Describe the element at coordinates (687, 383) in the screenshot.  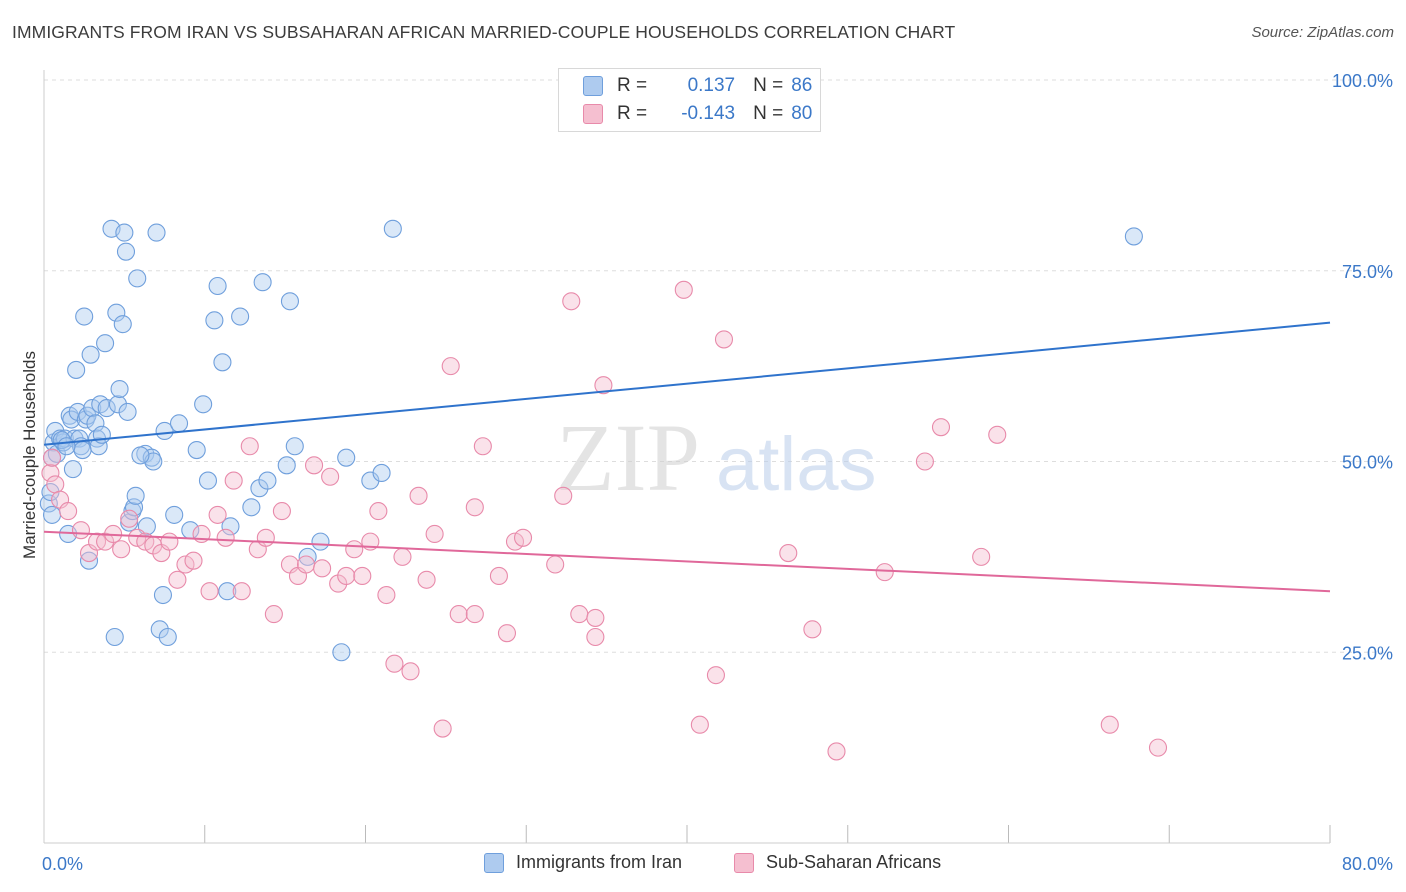
I see `iran-trendline` at that location.